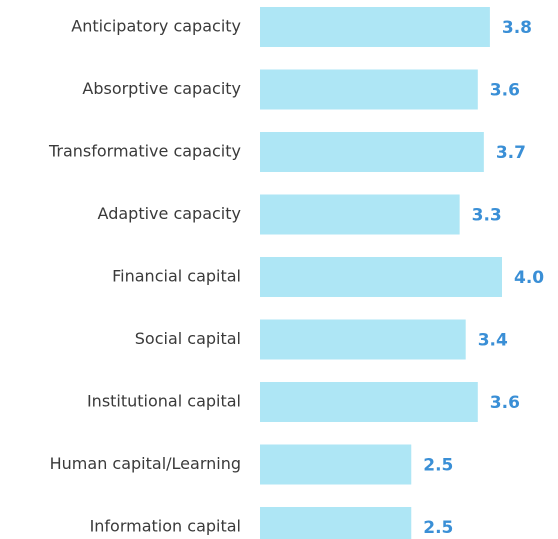 The height and width of the screenshot is (539, 558). What do you see at coordinates (188, 338) in the screenshot?
I see `category-label: Social capital` at bounding box center [188, 338].